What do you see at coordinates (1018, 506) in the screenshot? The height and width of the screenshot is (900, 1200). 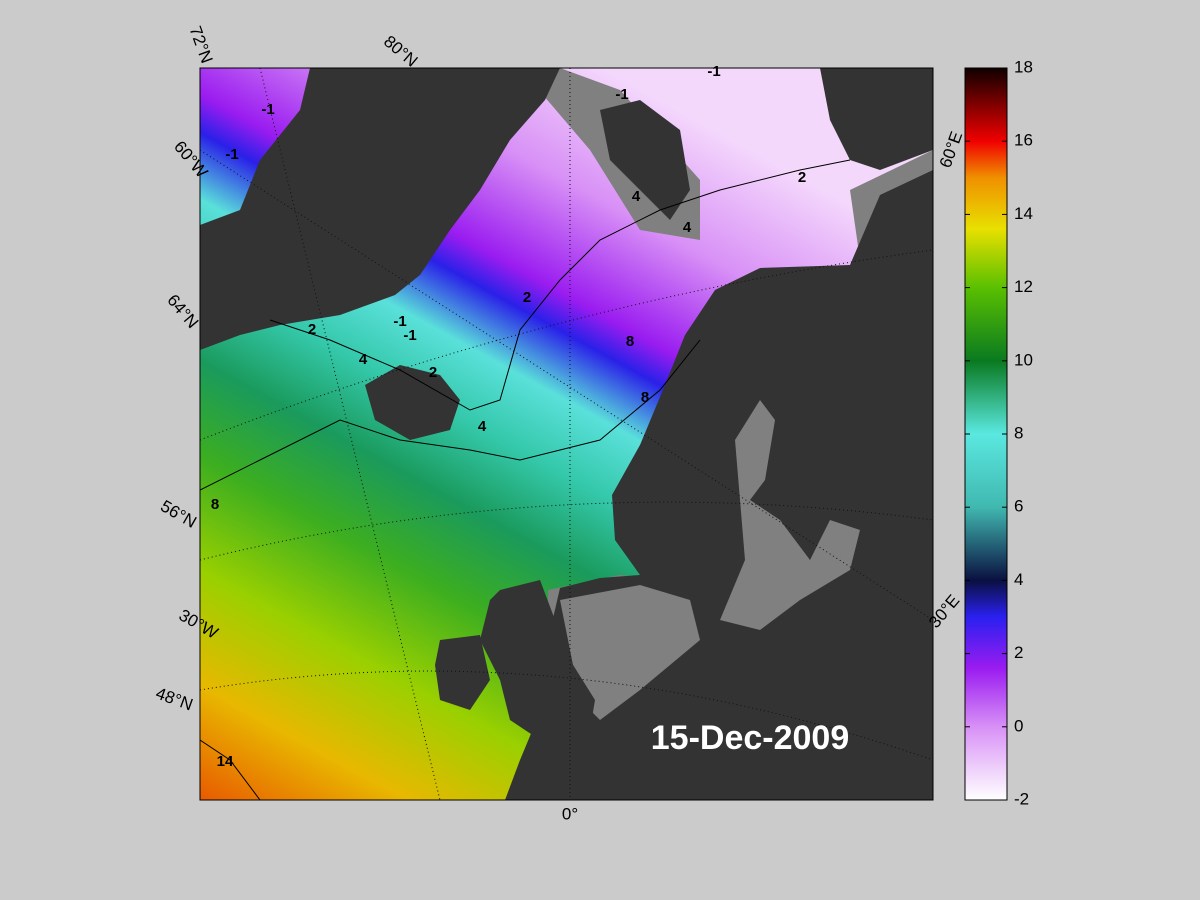 I see `colorbar-tick-label: 6` at bounding box center [1018, 506].